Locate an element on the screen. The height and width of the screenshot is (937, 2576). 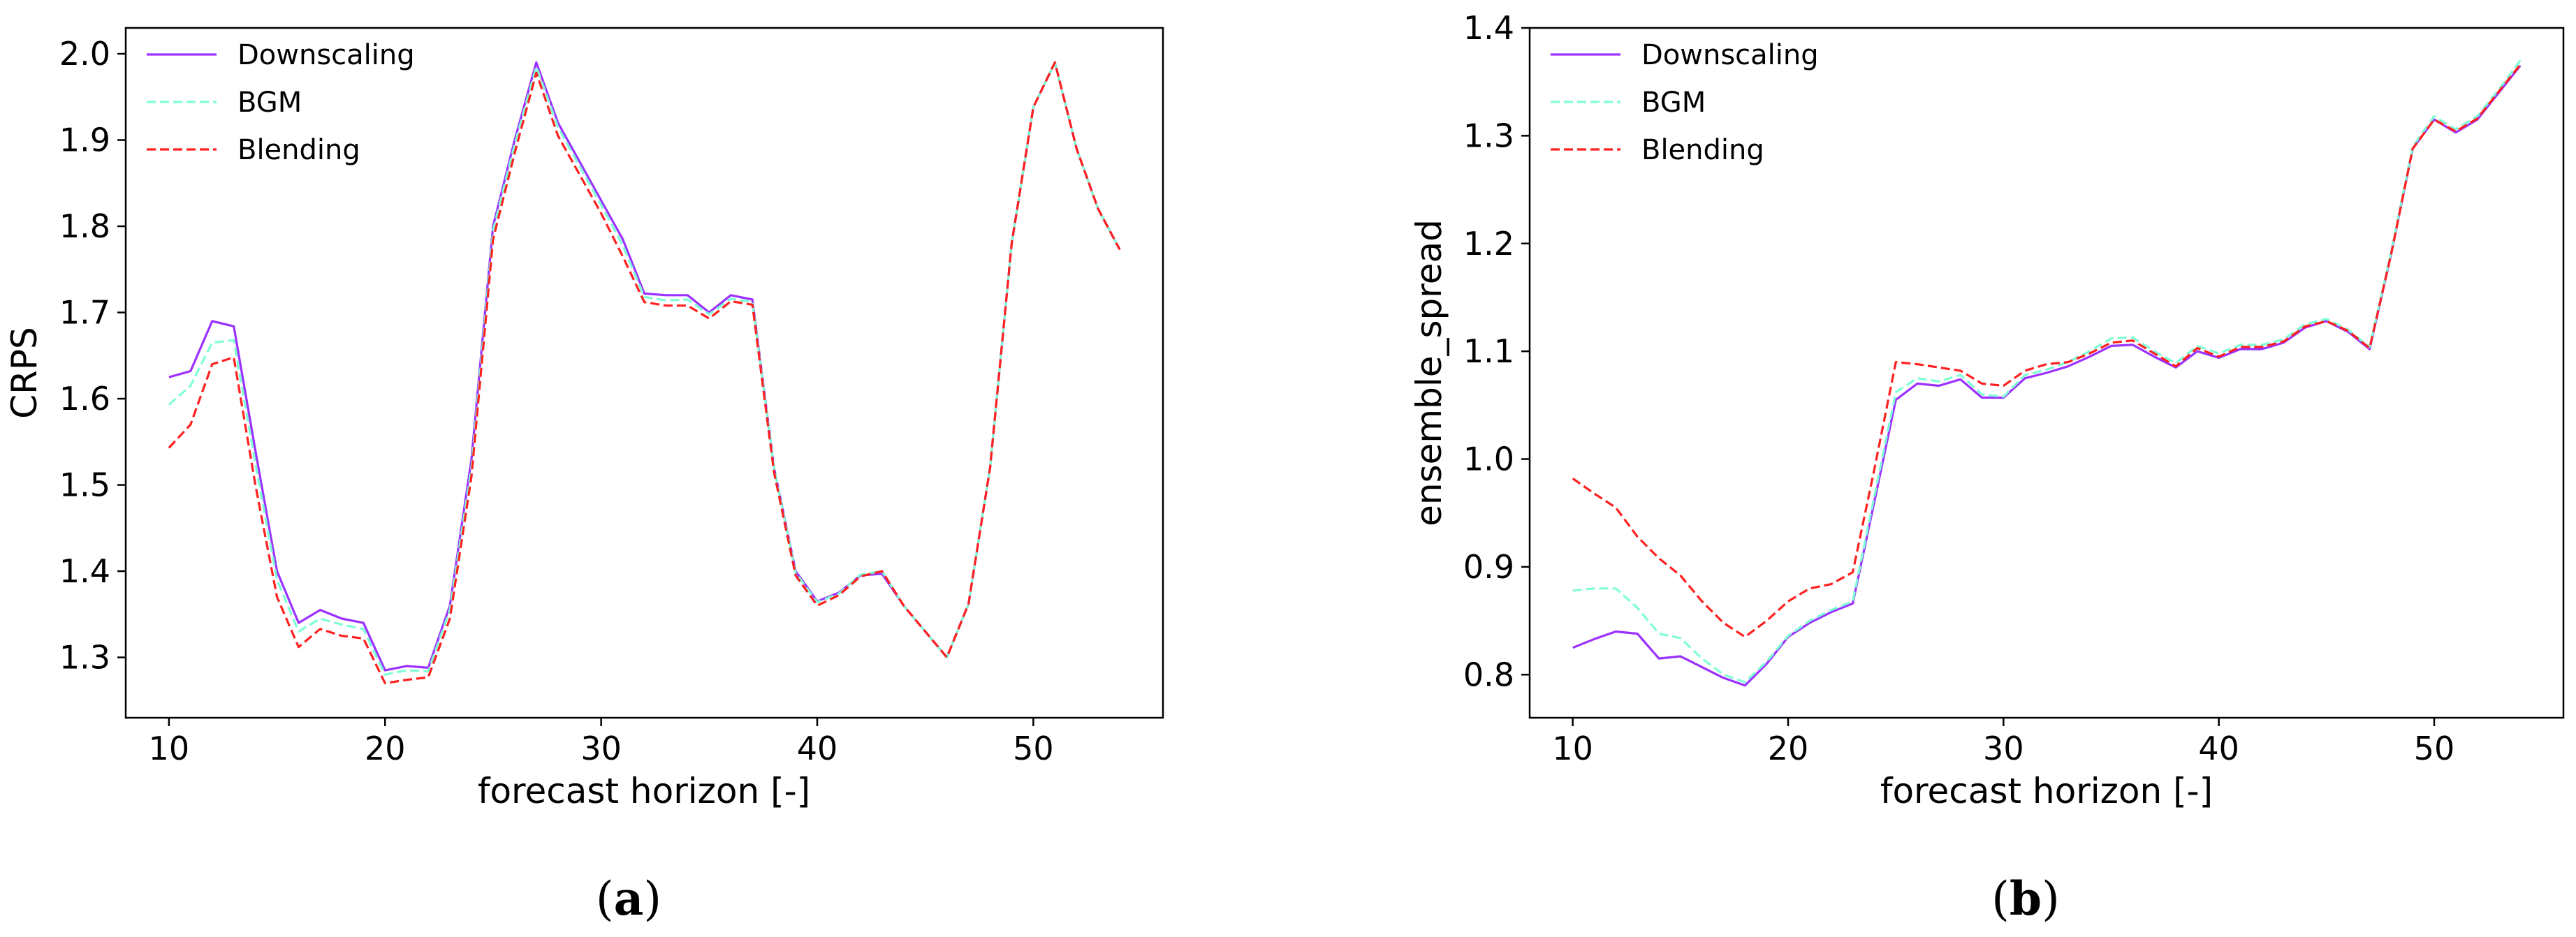
y-ticks-b: 0.8 0.9 1.0 1.1 1.2 1.3 1.4 is located at coordinates (1496, 351).